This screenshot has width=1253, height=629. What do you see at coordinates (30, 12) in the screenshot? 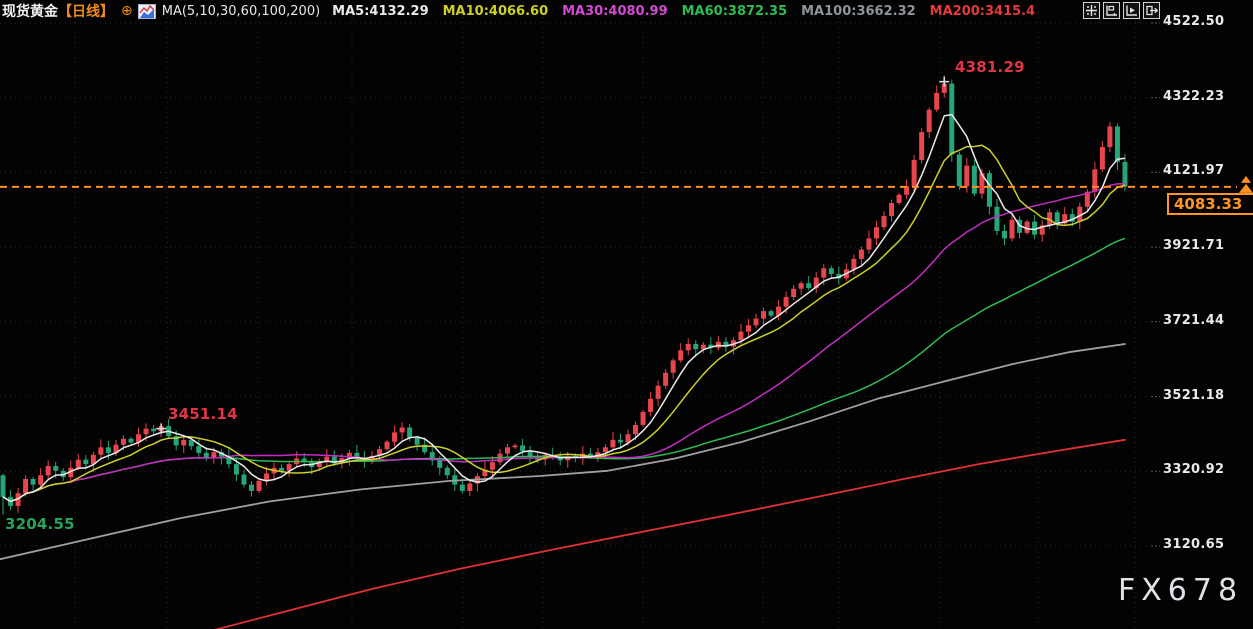
I see `symbol-name: 现货黄金` at bounding box center [30, 12].